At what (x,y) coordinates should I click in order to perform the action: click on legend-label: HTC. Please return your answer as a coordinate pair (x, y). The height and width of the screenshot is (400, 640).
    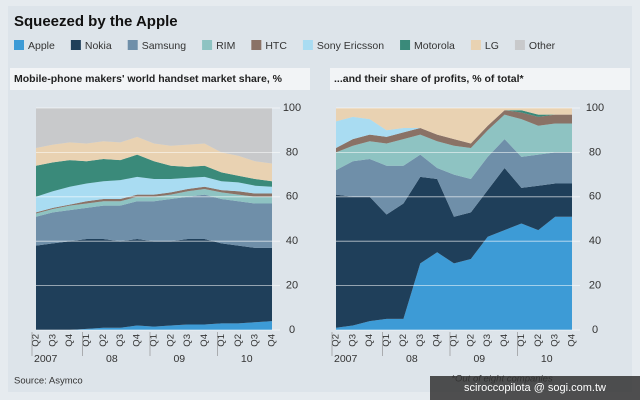
    Looking at the image, I should click on (276, 46).